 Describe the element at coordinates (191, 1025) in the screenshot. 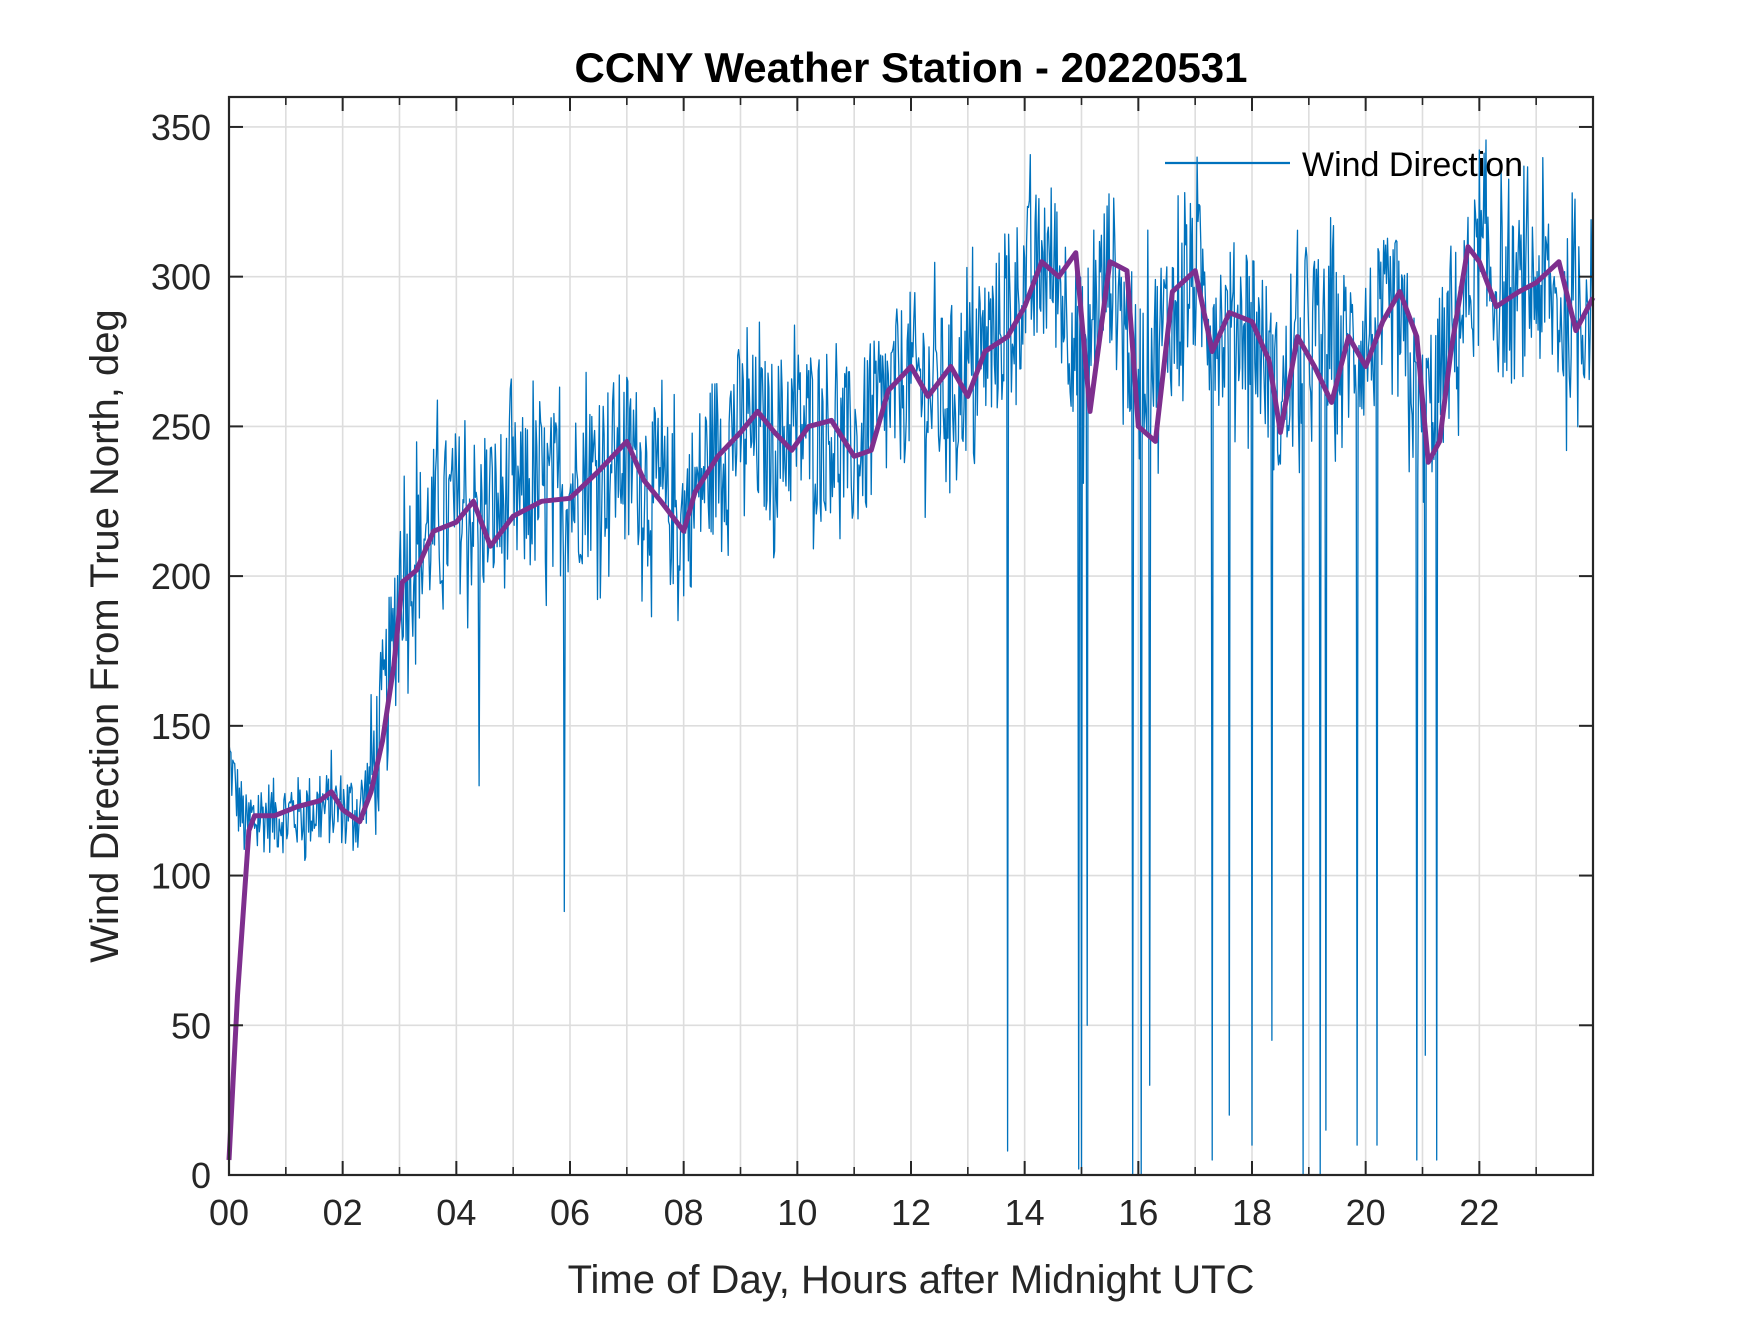

I see `y-tick-label: 50` at that location.